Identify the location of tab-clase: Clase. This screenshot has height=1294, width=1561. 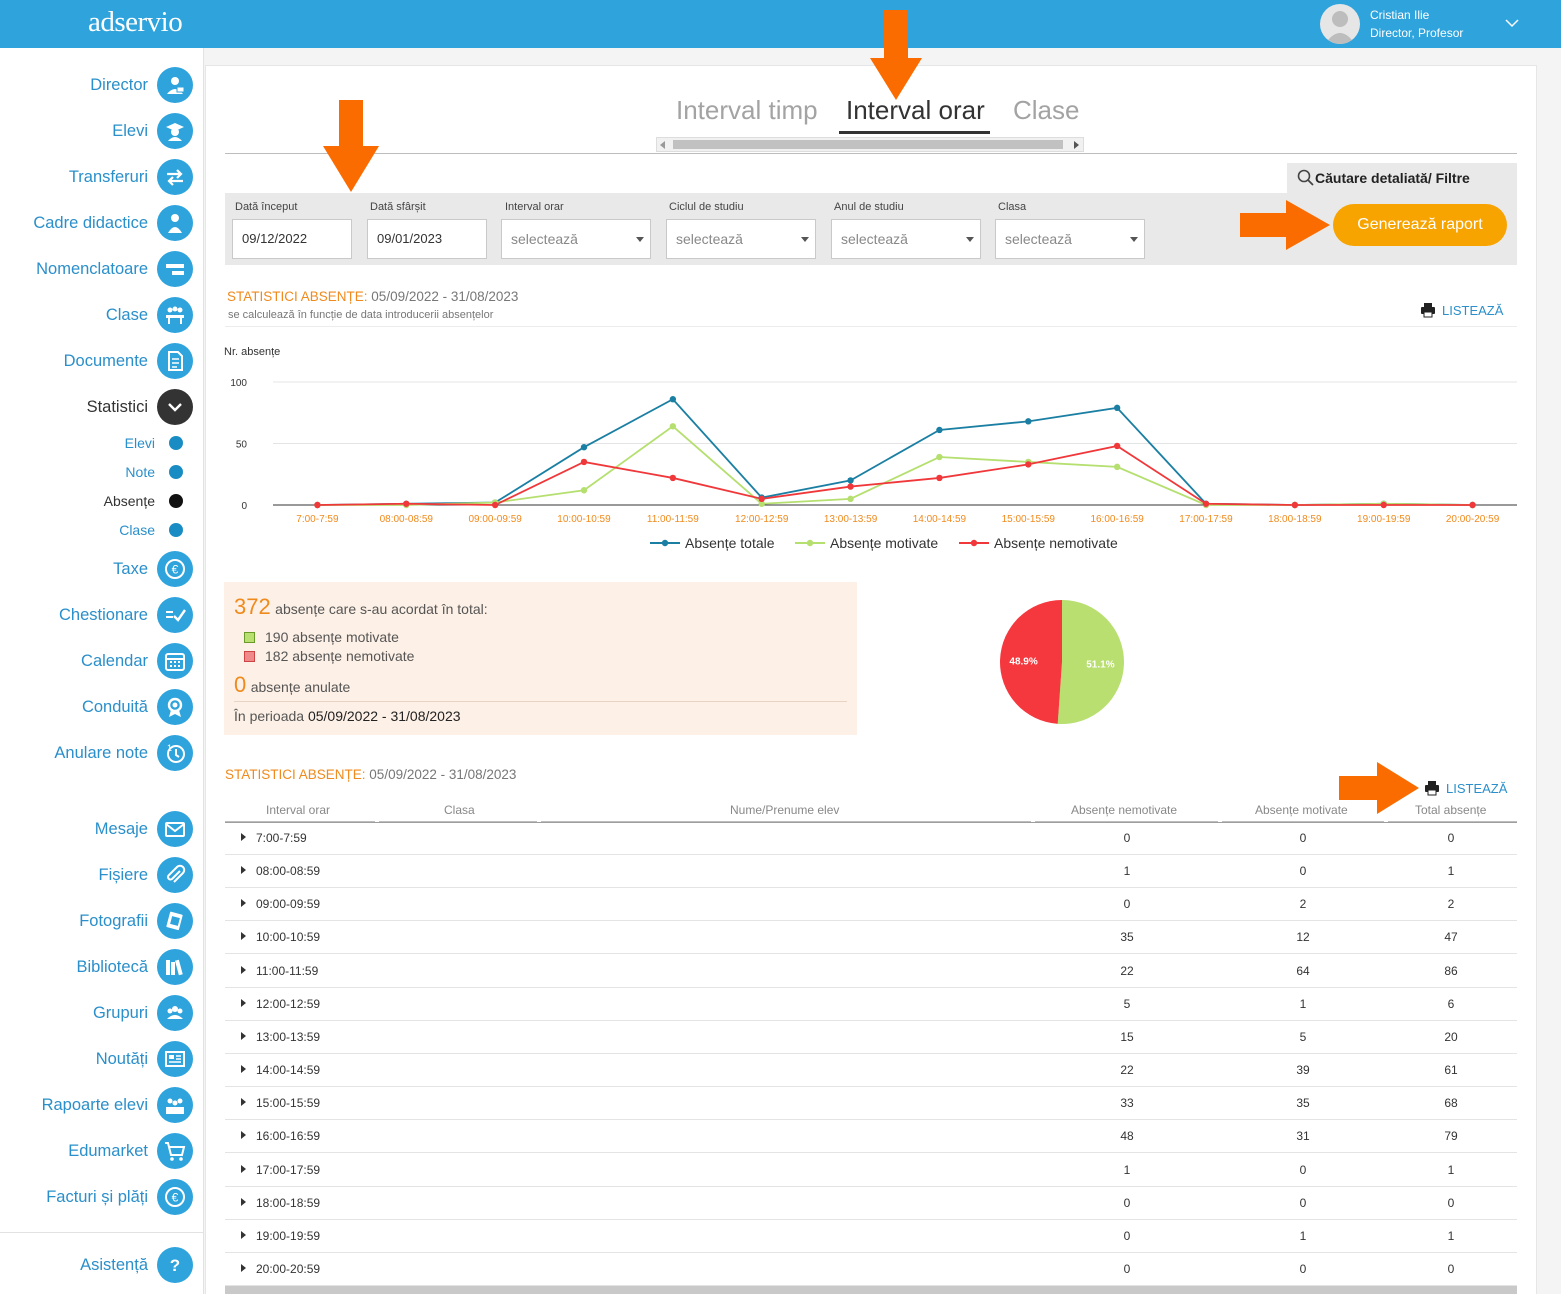
(1046, 110).